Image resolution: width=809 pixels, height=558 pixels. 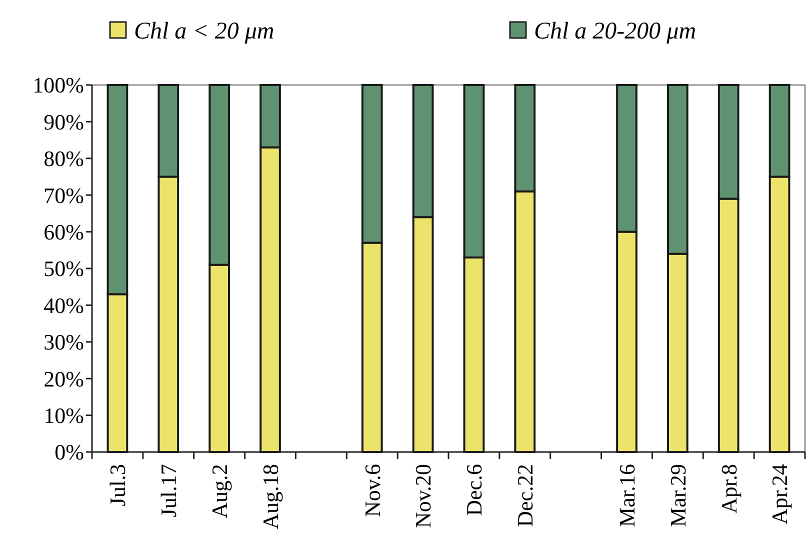 What do you see at coordinates (474, 490) in the screenshot?
I see `x-tick-label: Dec.6` at bounding box center [474, 490].